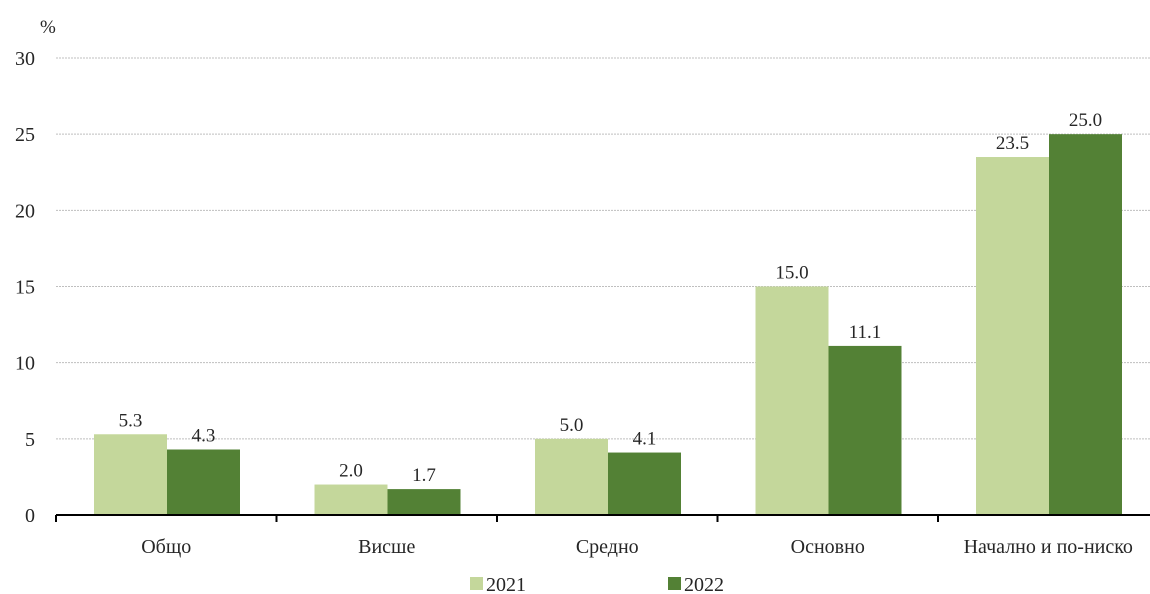  I want to click on y-axis-tick-labels: 0 5 10 15 20 25 30, so click(25, 287).